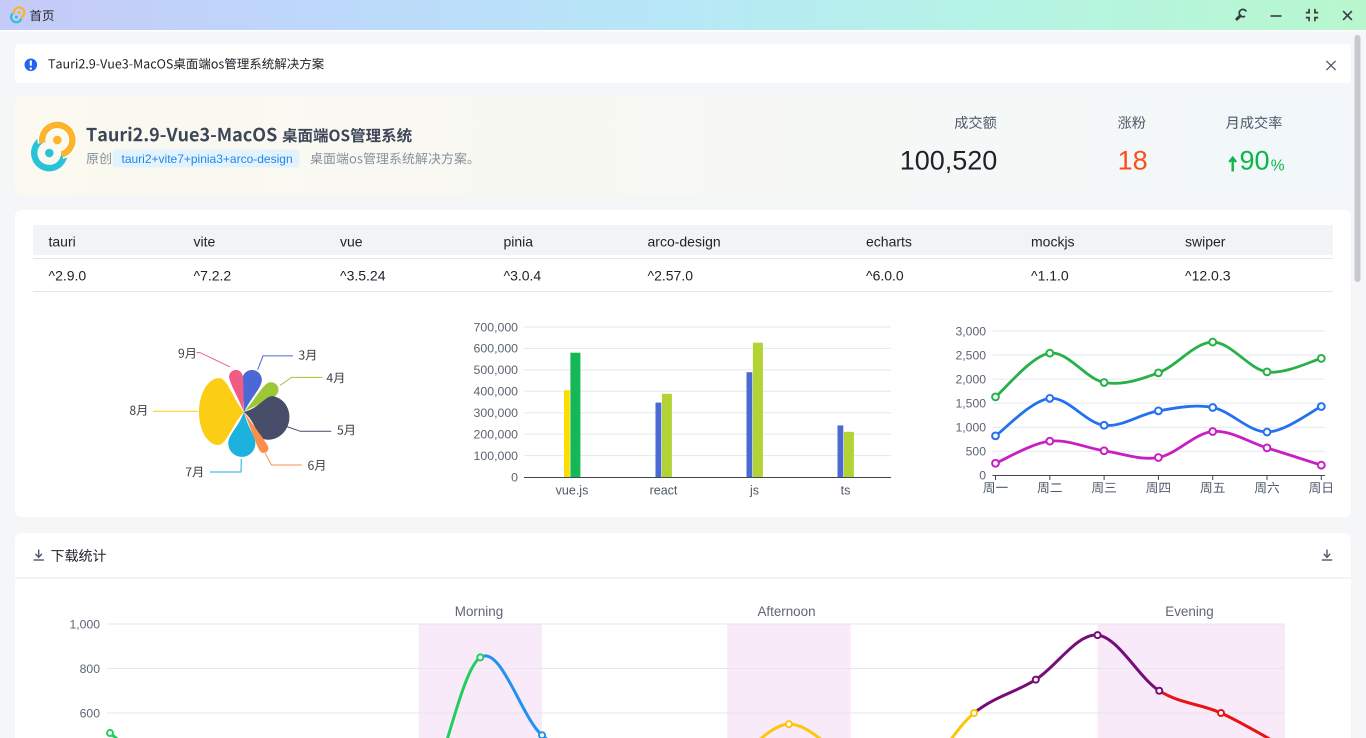 The width and height of the screenshot is (1366, 738). Describe the element at coordinates (846, 491) in the screenshot. I see `svg-text: ts` at that location.